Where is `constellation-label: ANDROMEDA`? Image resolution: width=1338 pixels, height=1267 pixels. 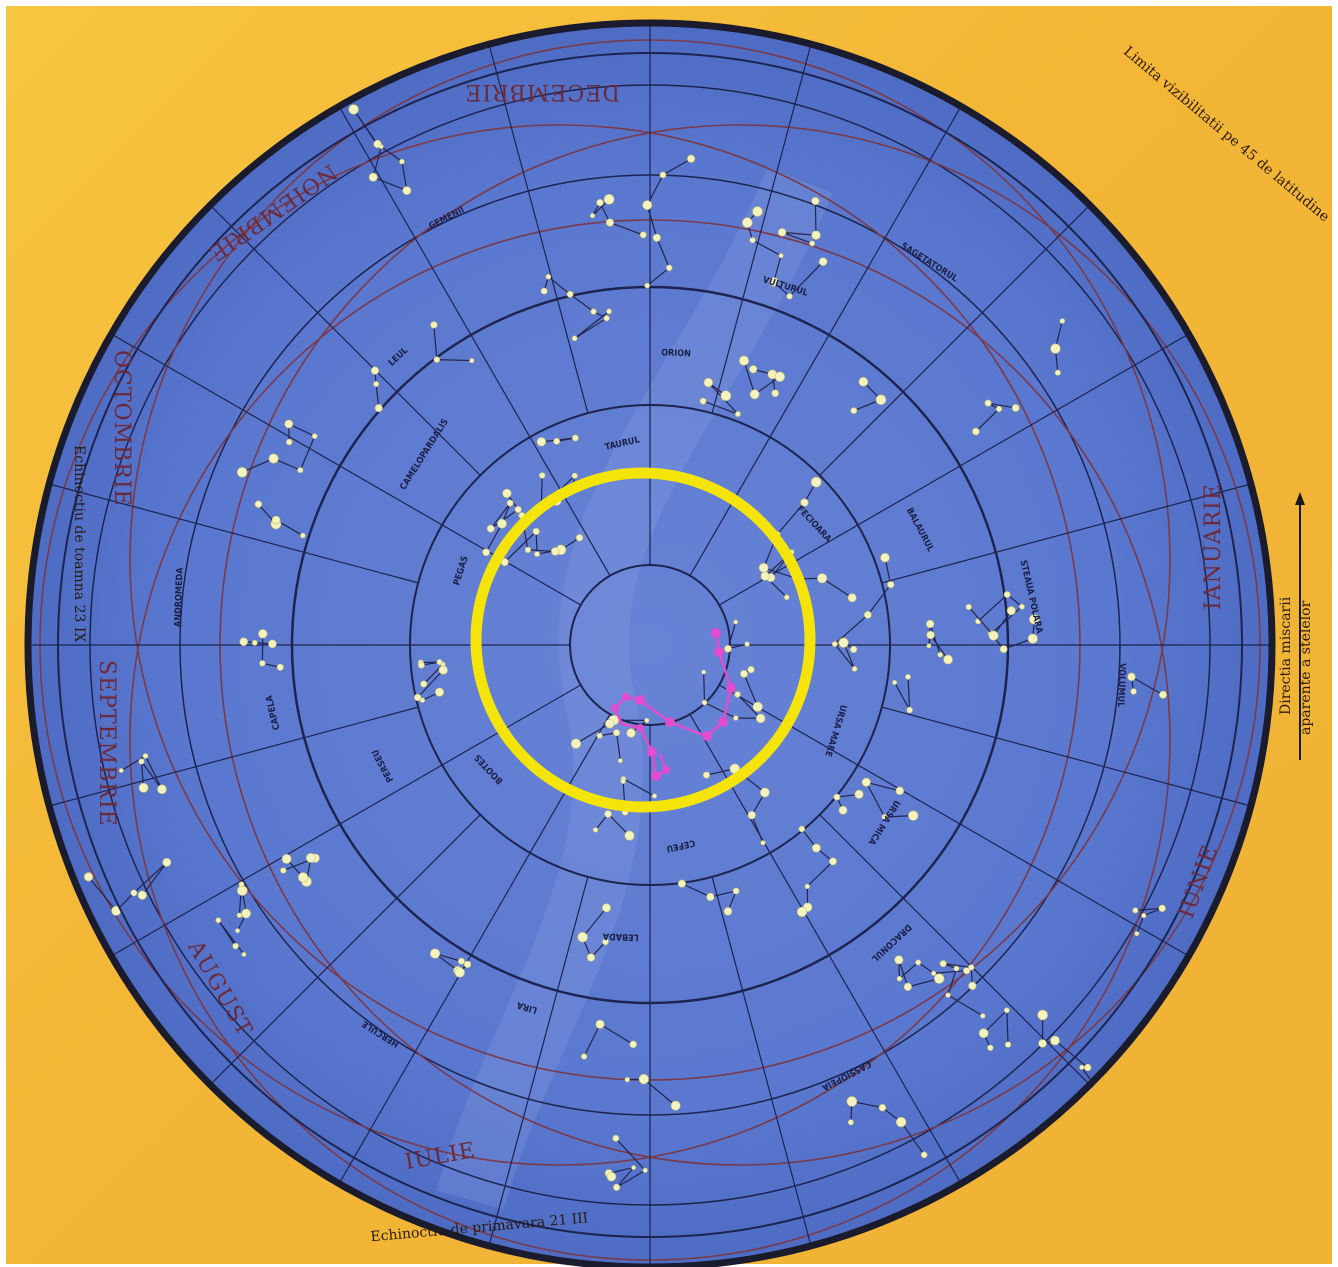
constellation-label: ANDROMEDA is located at coordinates (179, 597).